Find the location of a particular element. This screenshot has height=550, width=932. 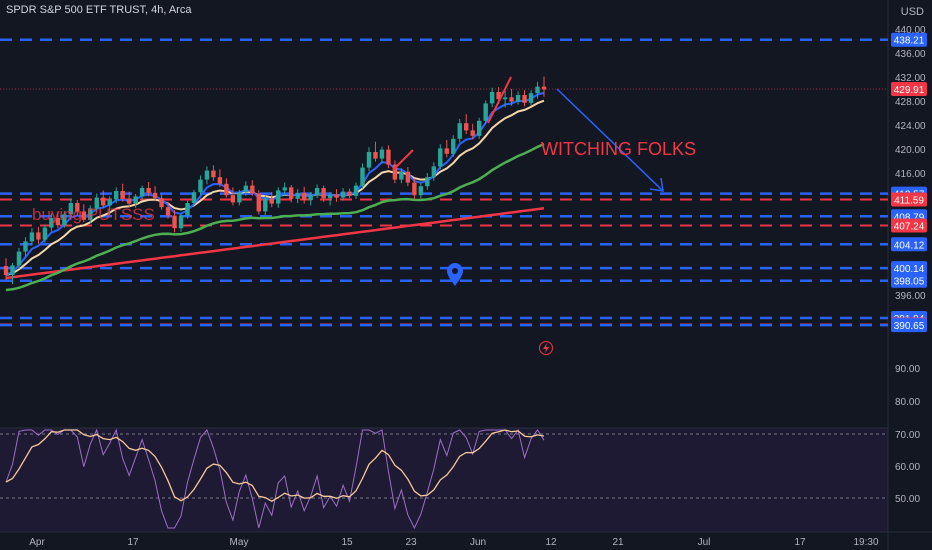

arrow-head-icon is located at coordinates (656, 184).